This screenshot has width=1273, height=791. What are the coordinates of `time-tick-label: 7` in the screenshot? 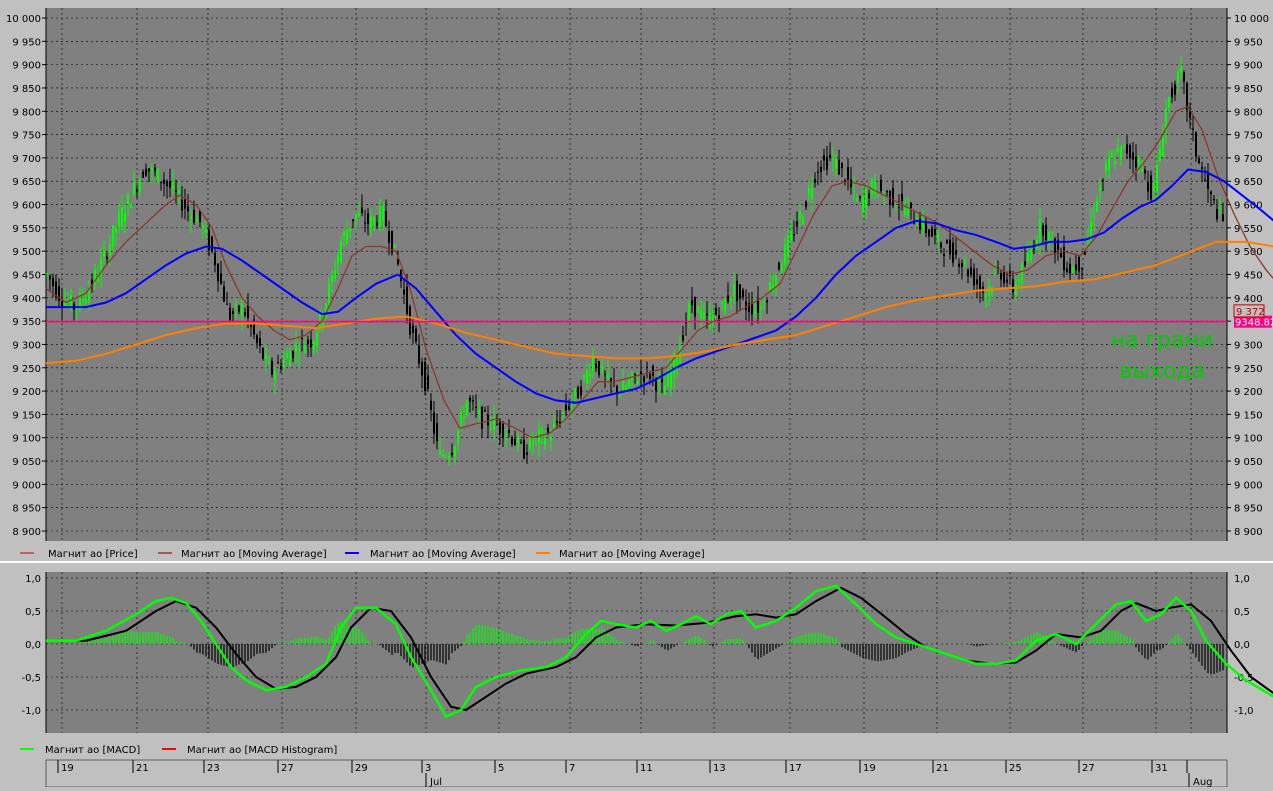 It's located at (572, 768).